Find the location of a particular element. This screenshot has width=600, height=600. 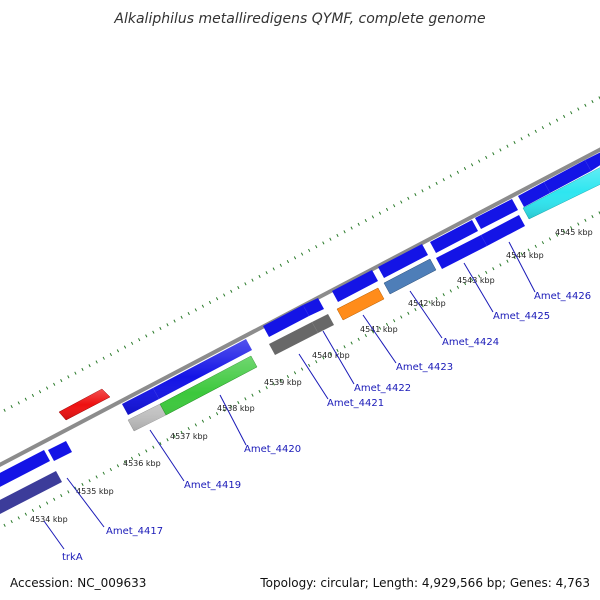

scale-label: 4537 kbp is located at coordinates (189, 436).